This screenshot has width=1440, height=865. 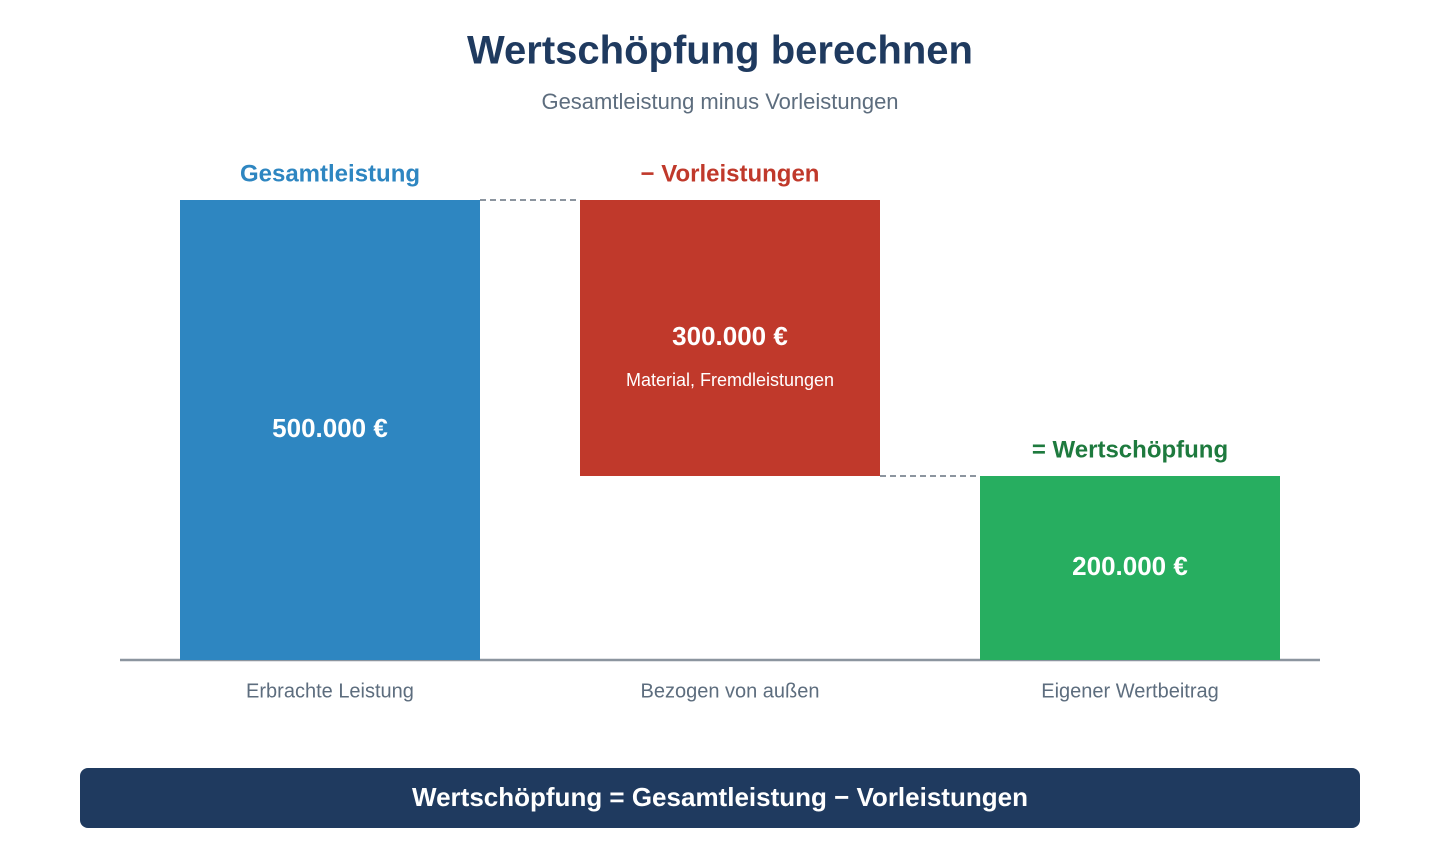 I want to click on x-tick-label: Eigener Wertbeitrag, so click(x=1130, y=691).